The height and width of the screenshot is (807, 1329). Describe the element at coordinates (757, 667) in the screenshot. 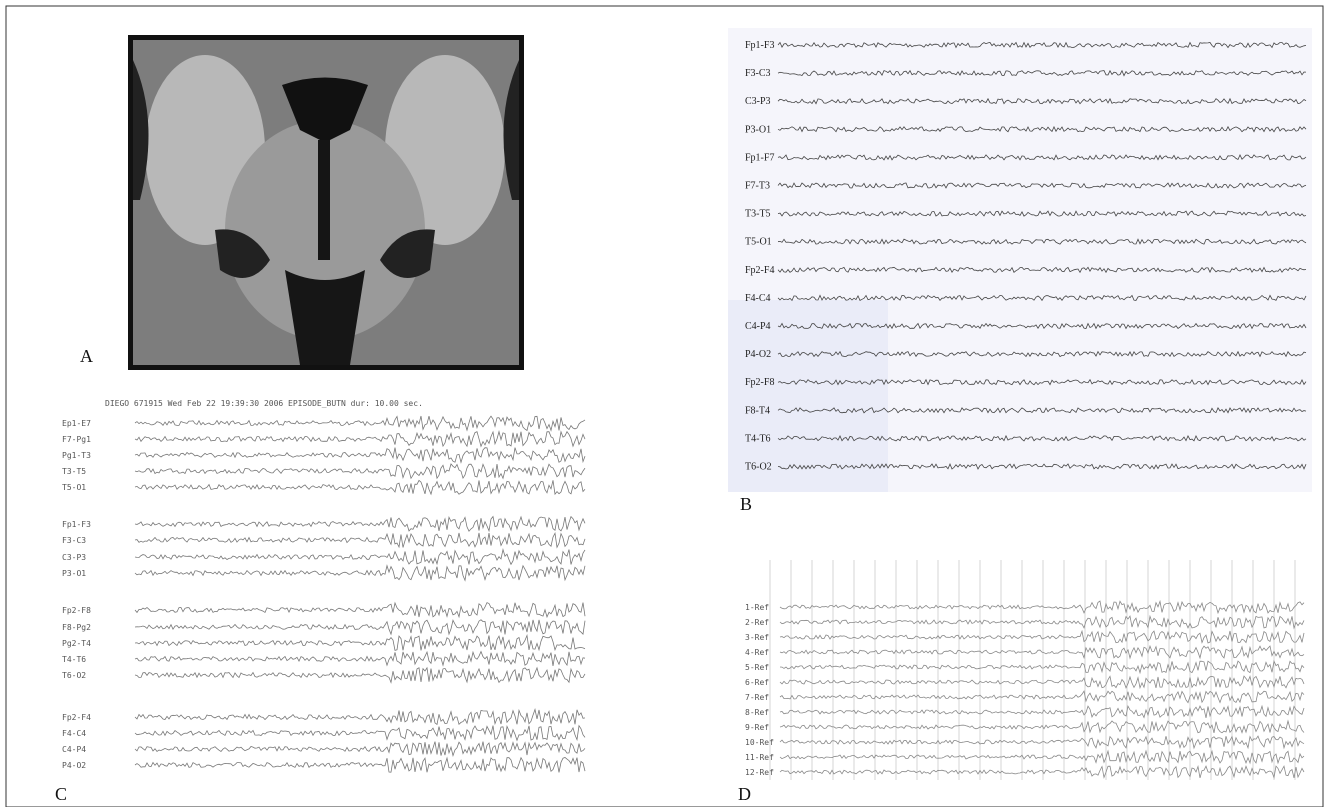

I see `channel-label: 5-Ref` at that location.